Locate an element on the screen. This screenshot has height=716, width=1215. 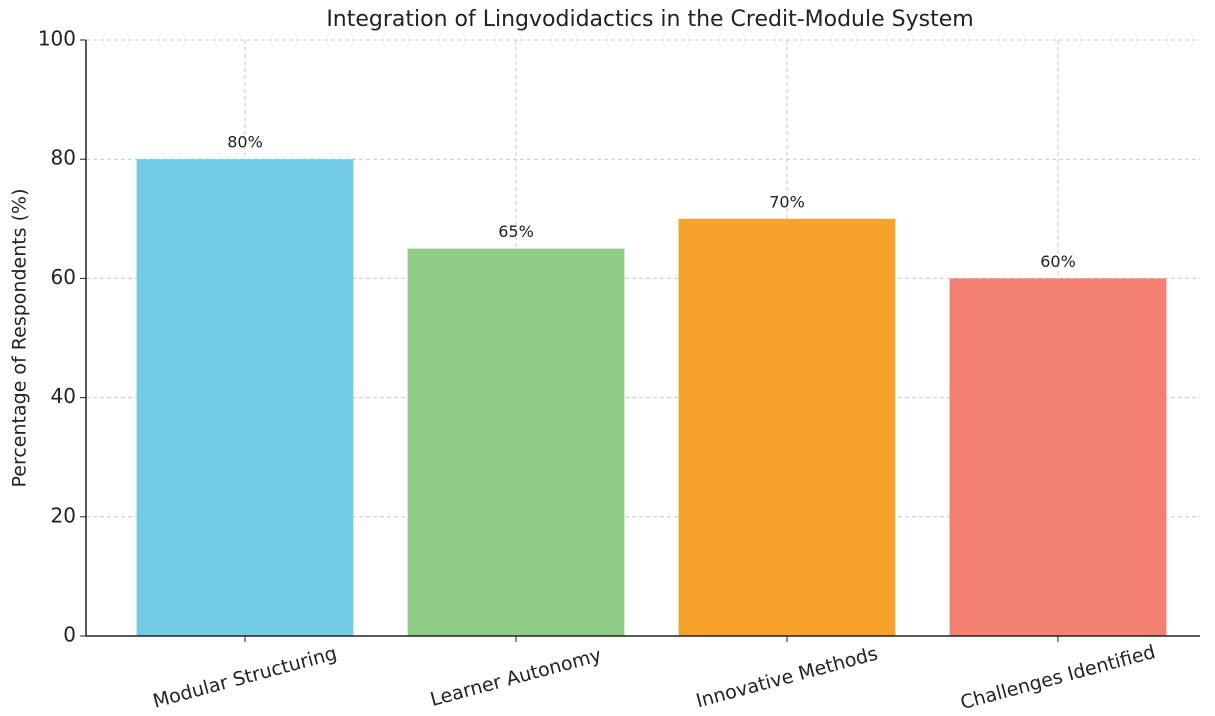
x-tick-label: Modular Structuring is located at coordinates (245, 677).